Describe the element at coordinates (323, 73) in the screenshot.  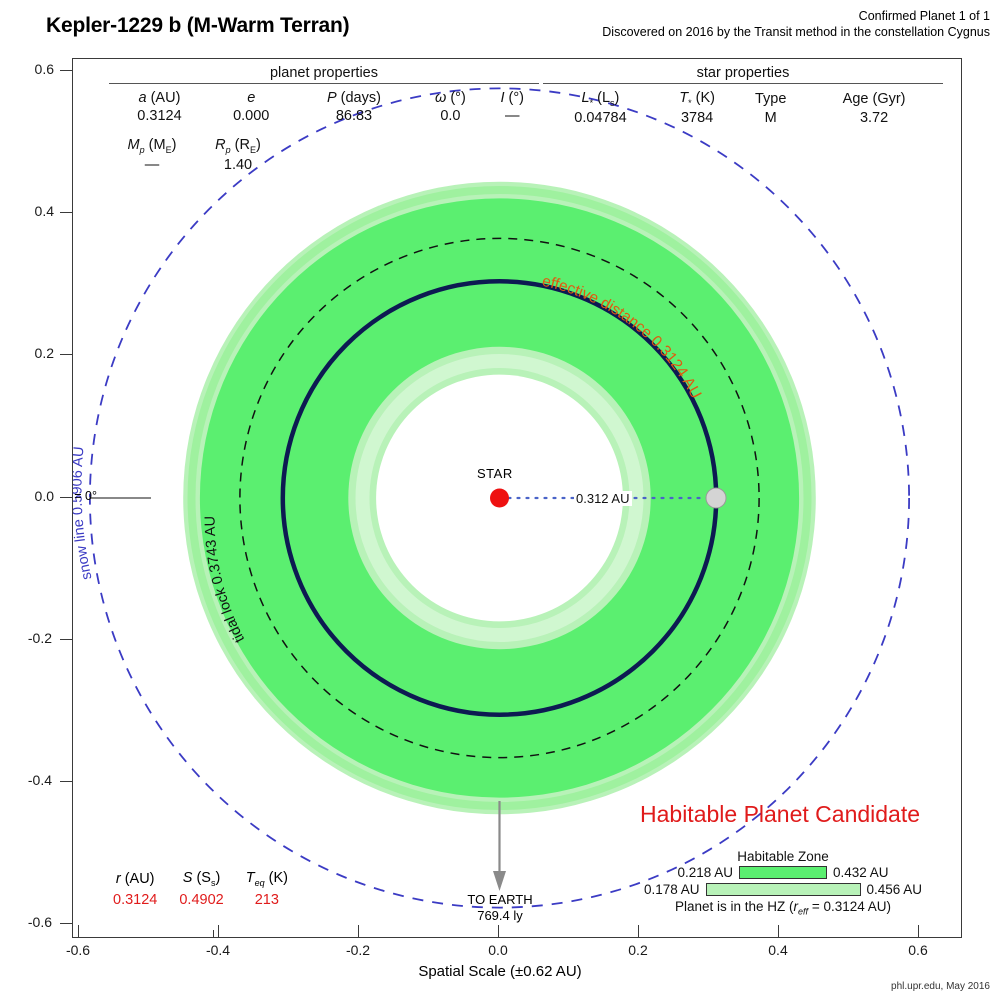
I see `planet-properties-caption: planet properties` at that location.